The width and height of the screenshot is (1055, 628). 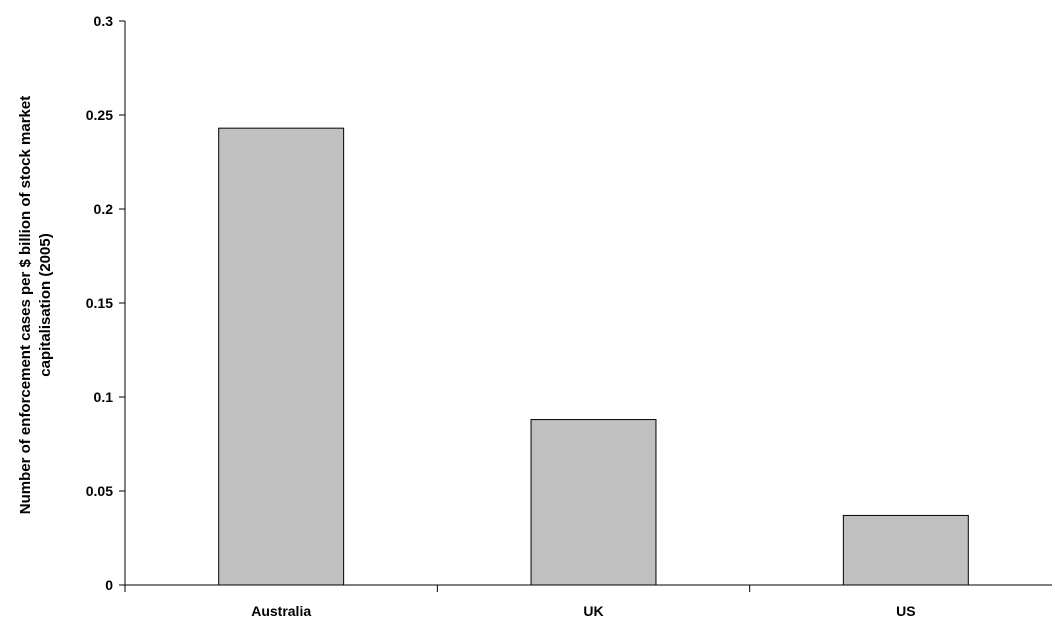 I want to click on y-axis-title-line-2: capitalisation (2005), so click(x=45, y=304).